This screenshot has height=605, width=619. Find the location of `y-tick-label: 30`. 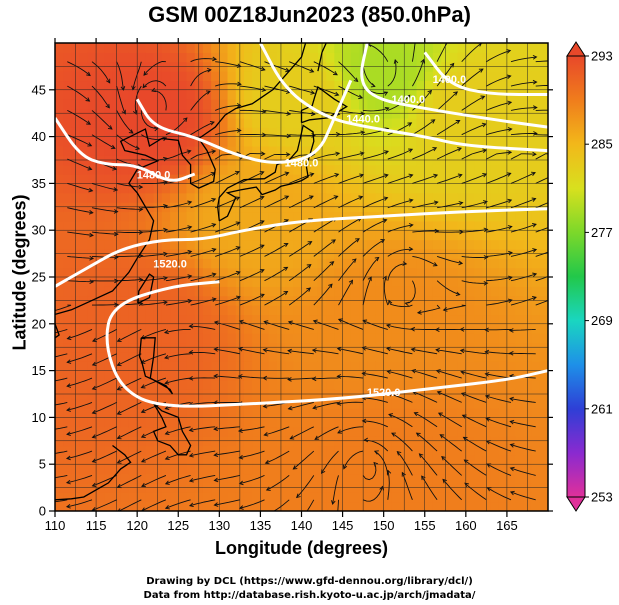

y-tick-label: 30 is located at coordinates (39, 230).